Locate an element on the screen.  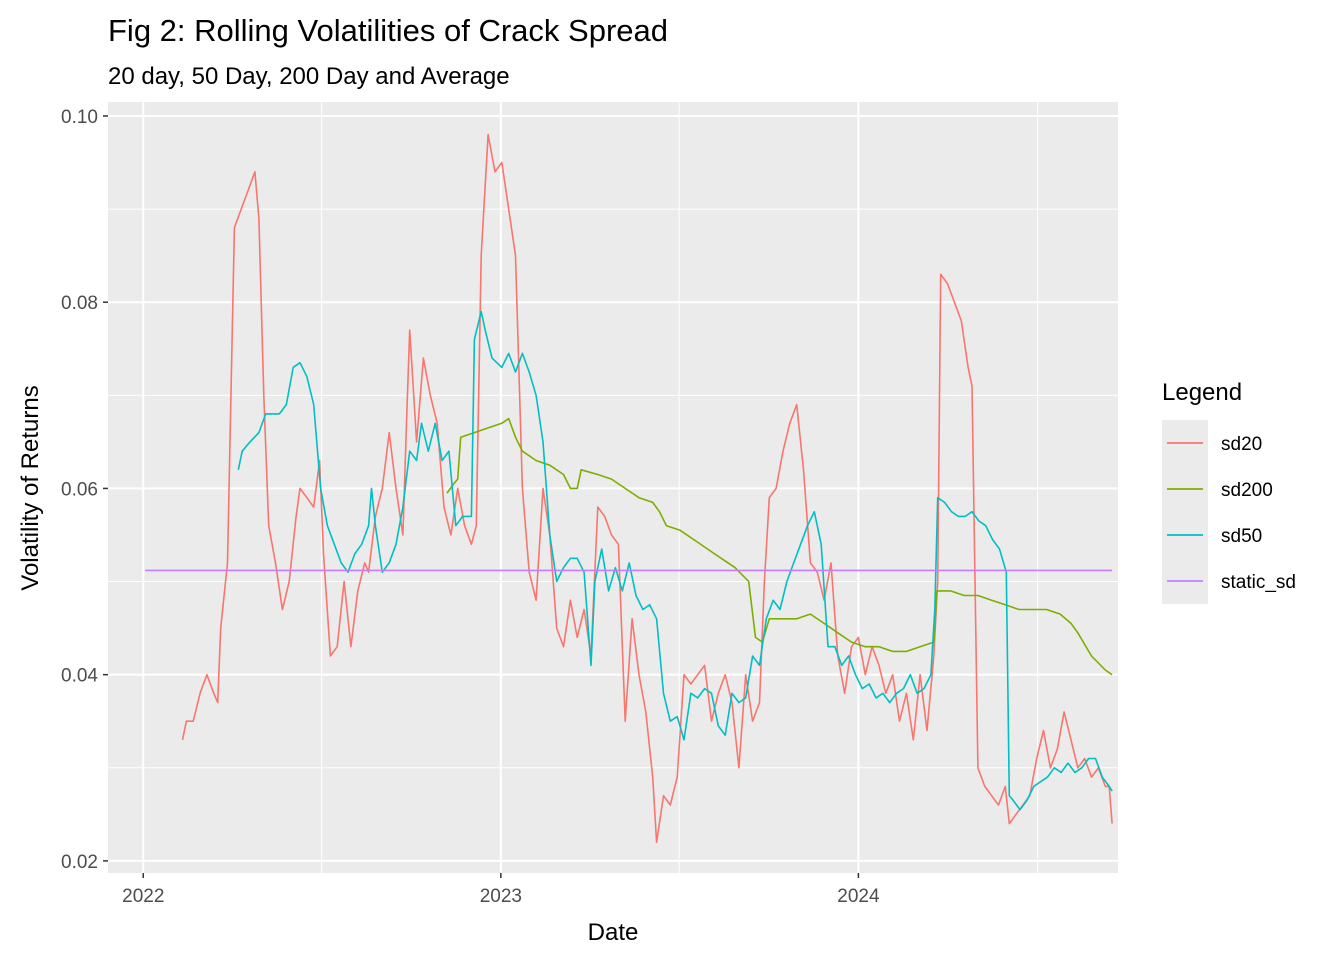
legend: Legend sd20 sd200 sd50 static_sd is located at coordinates (1229, 491).